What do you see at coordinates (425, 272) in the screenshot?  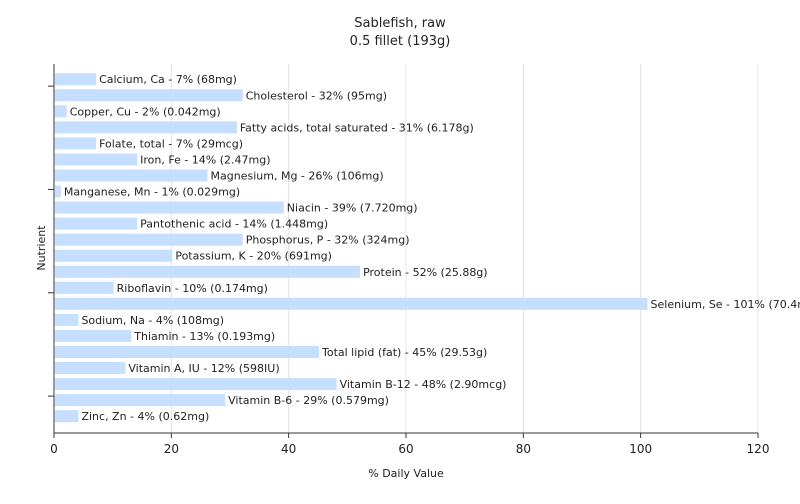 I see `bar-label: Protein - 52% (25.88g)` at bounding box center [425, 272].